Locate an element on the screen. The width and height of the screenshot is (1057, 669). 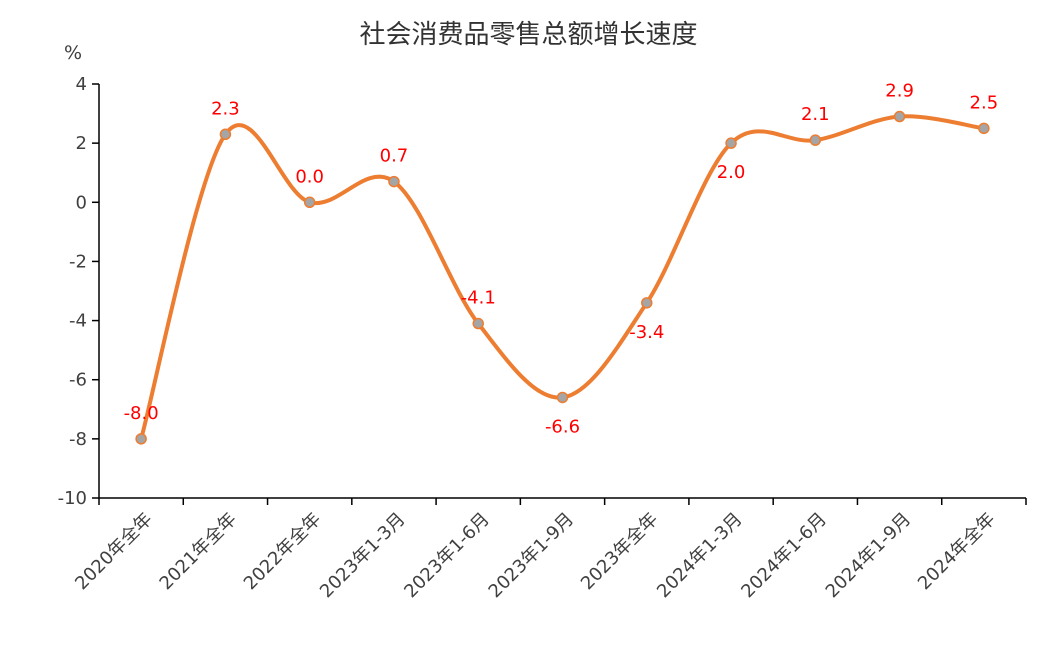
x-tick-label: 2023年1-6月 is located at coordinates (446, 555).